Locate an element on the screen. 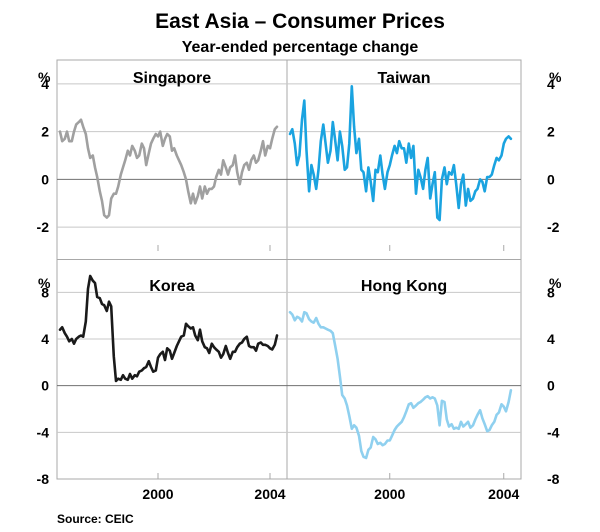 The image size is (600, 532). panel-singapore: 4 2 0 -2% Singapore is located at coordinates (162, 160).